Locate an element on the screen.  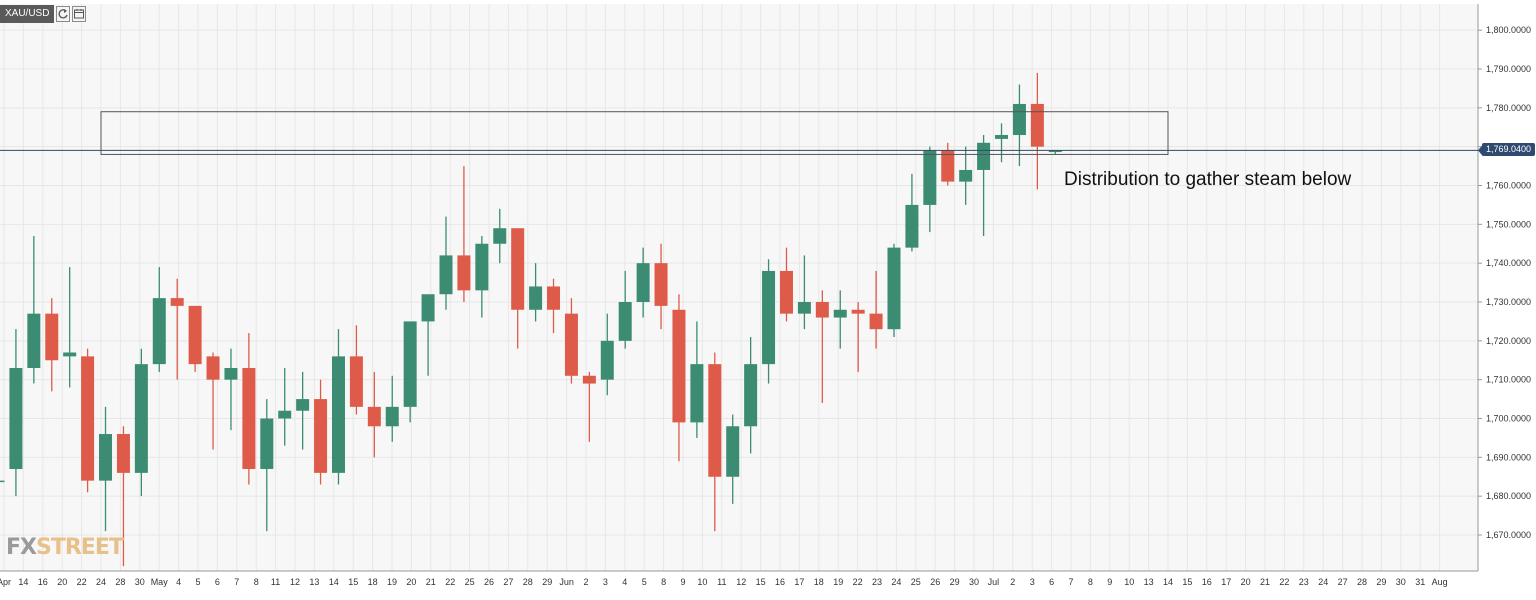
chart-toolbar: XAU/USD is located at coordinates (43, 14).